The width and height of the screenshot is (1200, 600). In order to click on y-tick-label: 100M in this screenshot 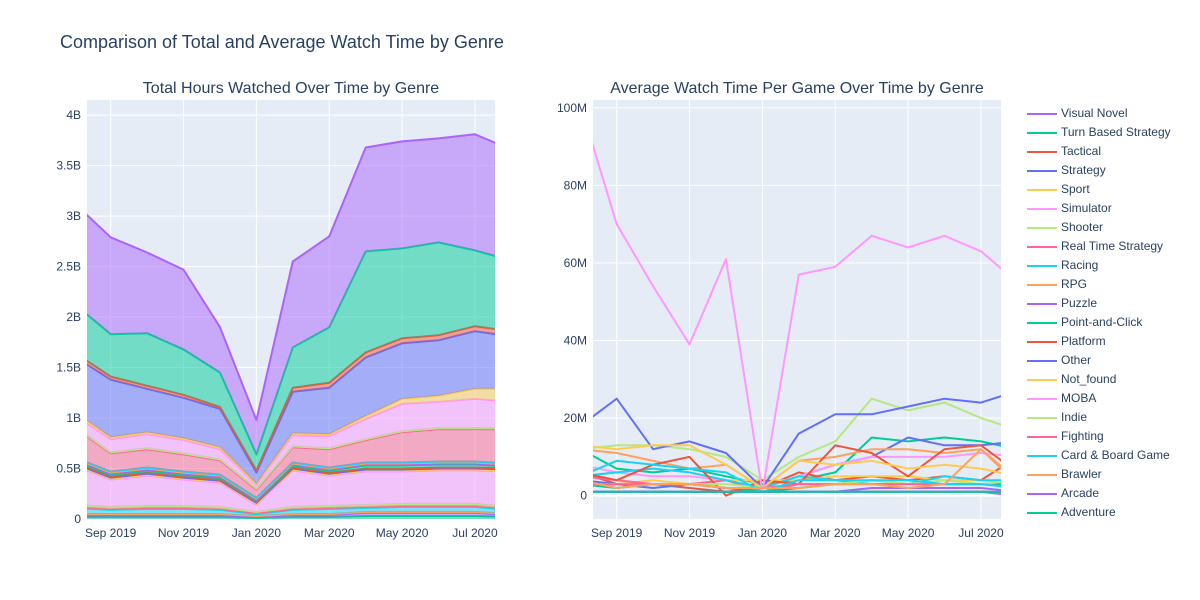, I will do `click(572, 108)`.